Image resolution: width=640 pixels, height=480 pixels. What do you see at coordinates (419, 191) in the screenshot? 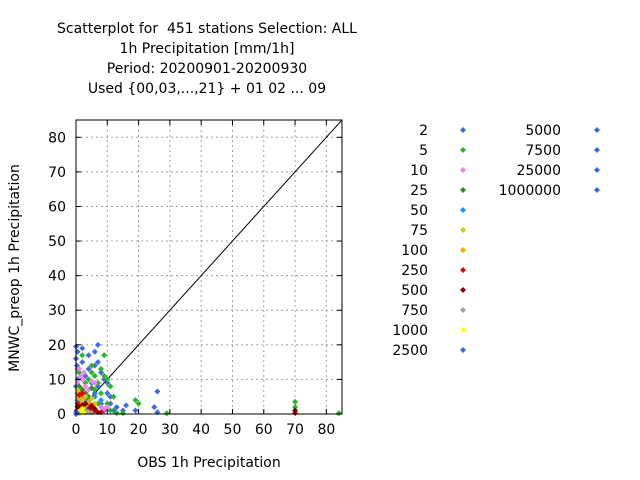
I see `legend-label: 25` at bounding box center [419, 191].